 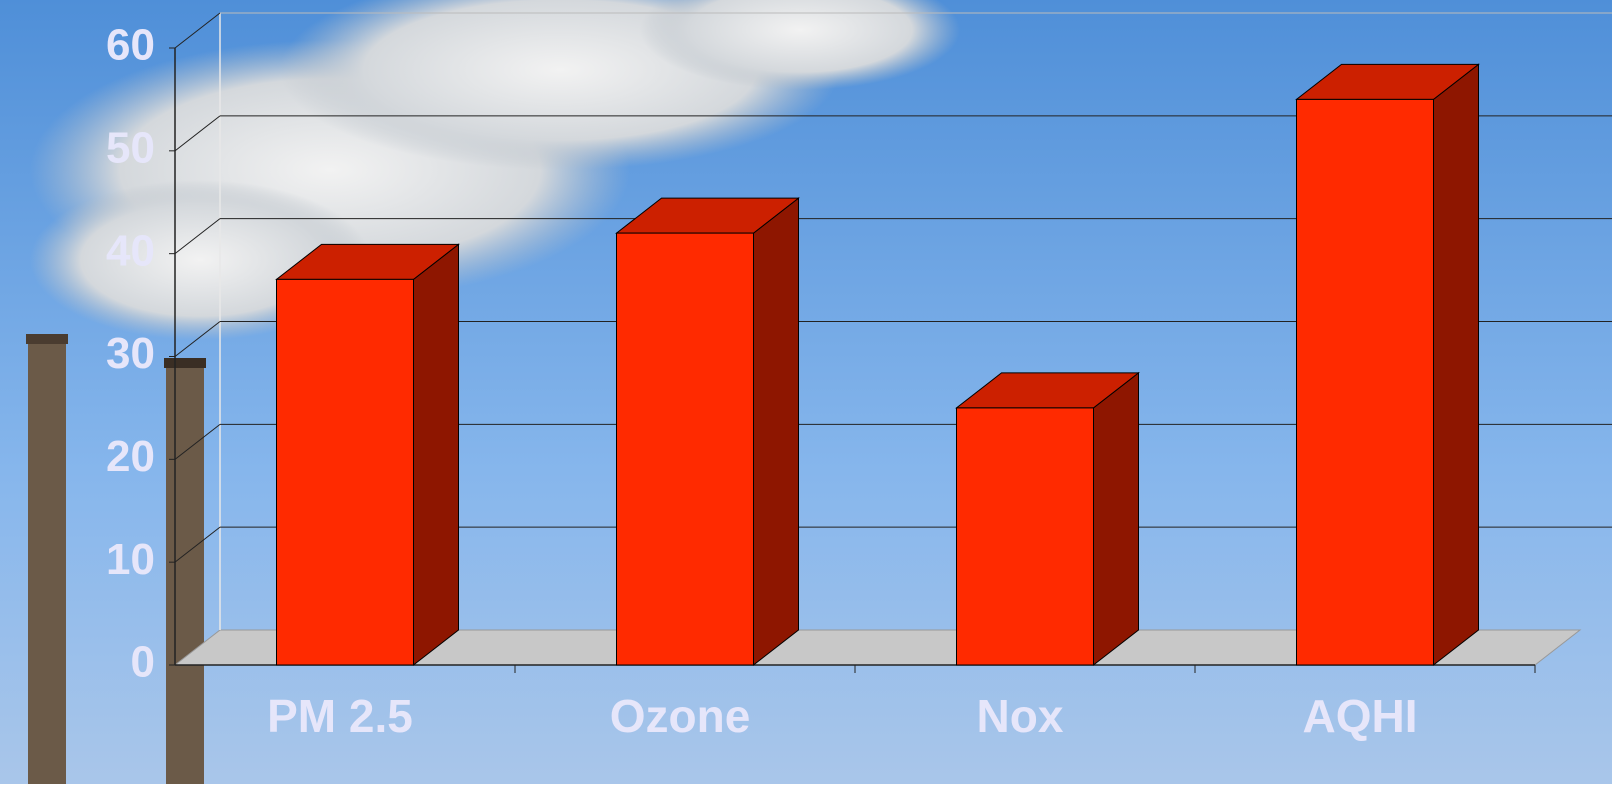 What do you see at coordinates (130, 353) in the screenshot?
I see `y-tick-label: 30` at bounding box center [130, 353].